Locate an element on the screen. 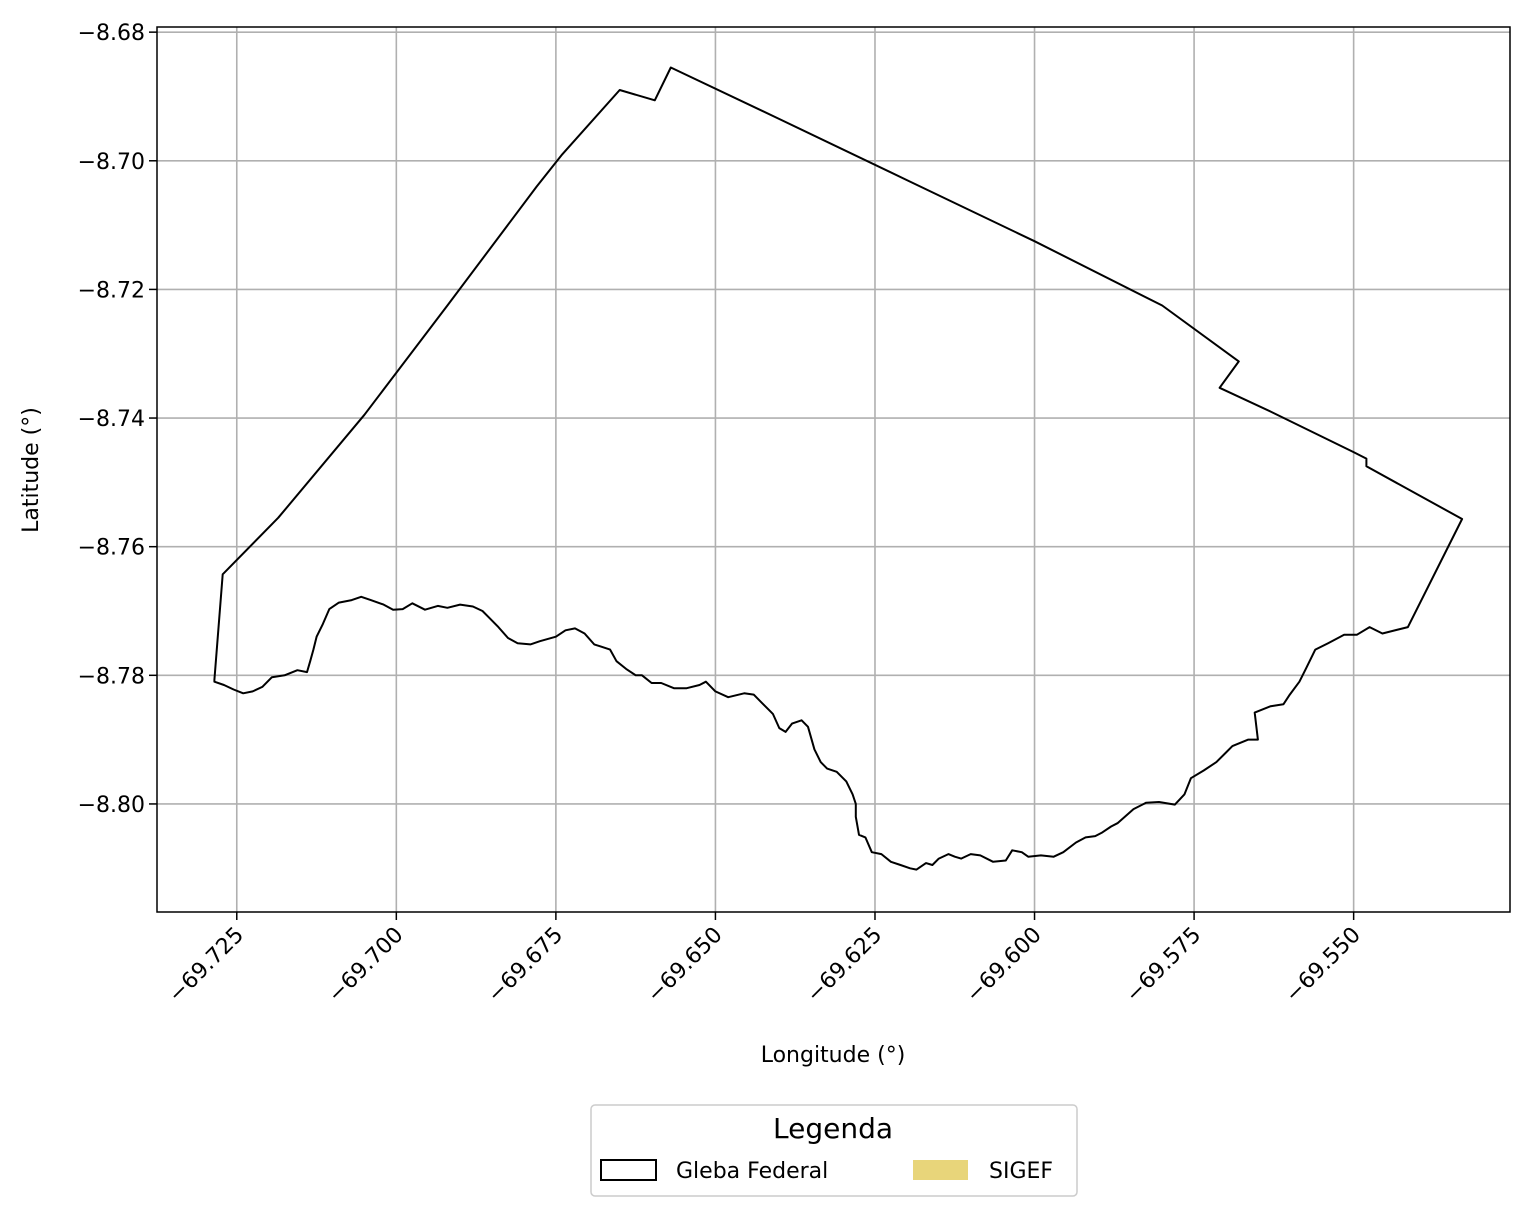  legend-swatch-sigef is located at coordinates (940, 1170).